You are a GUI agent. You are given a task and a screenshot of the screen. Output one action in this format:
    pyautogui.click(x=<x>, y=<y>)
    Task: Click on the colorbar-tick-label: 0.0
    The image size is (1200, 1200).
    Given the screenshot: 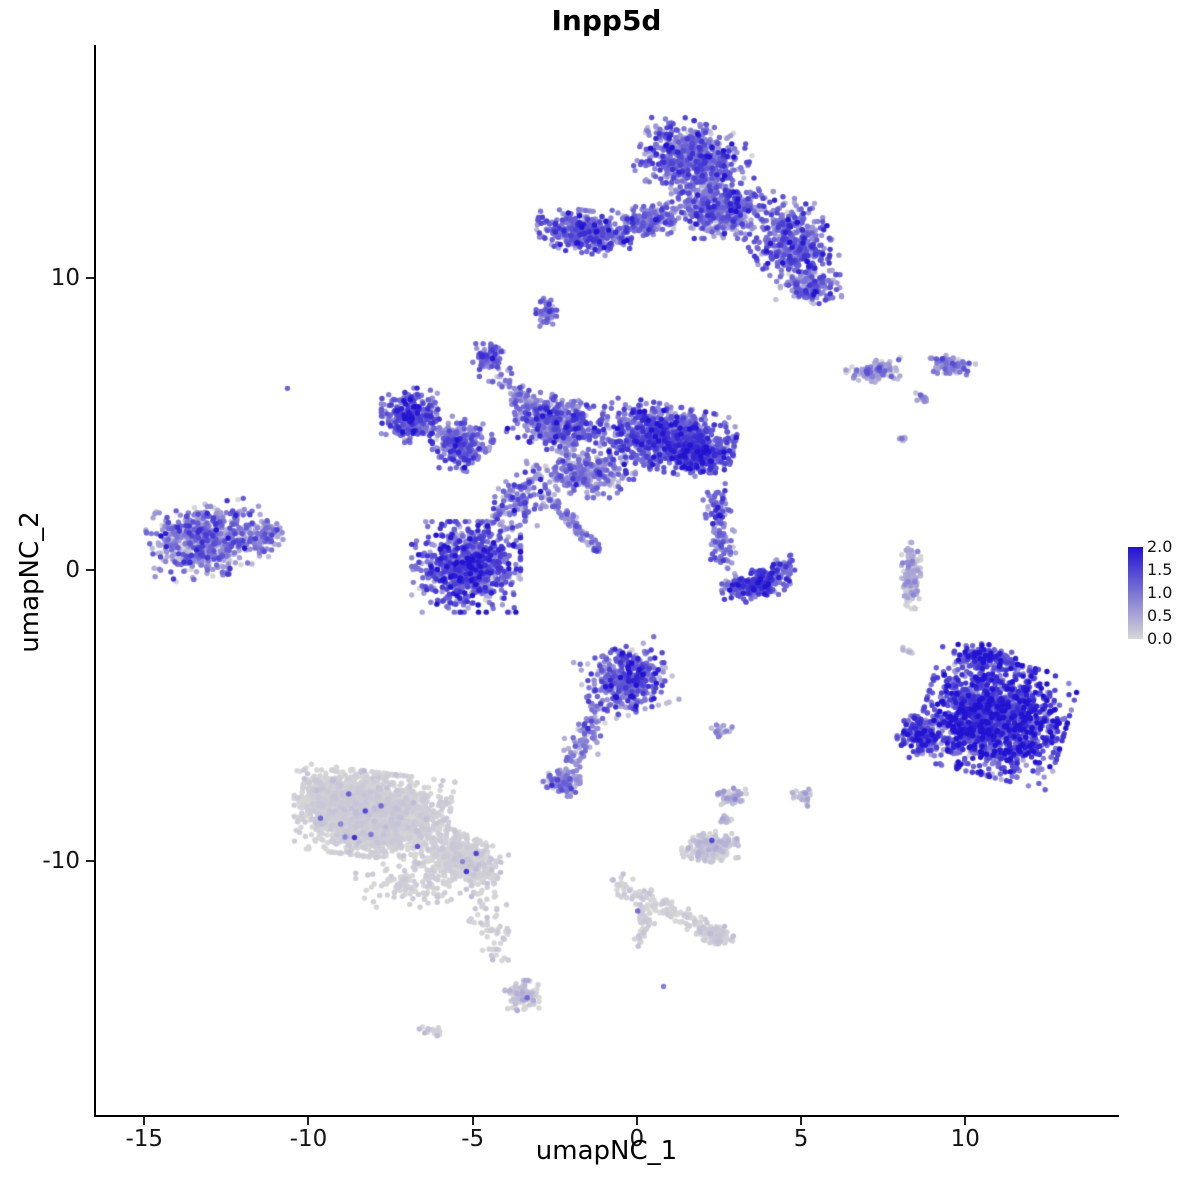 What is the action you would take?
    pyautogui.click(x=1160, y=638)
    